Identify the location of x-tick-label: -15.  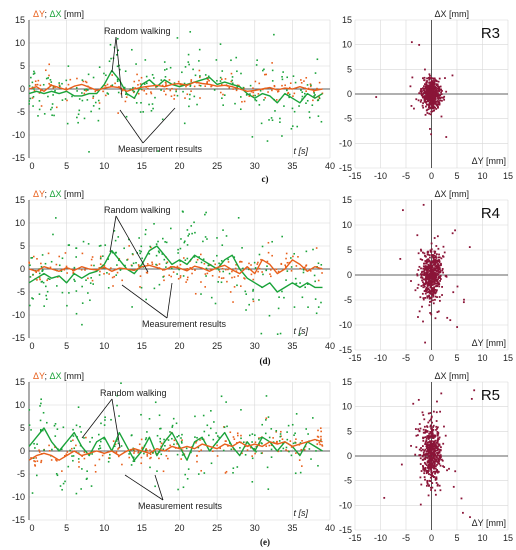
(354, 176).